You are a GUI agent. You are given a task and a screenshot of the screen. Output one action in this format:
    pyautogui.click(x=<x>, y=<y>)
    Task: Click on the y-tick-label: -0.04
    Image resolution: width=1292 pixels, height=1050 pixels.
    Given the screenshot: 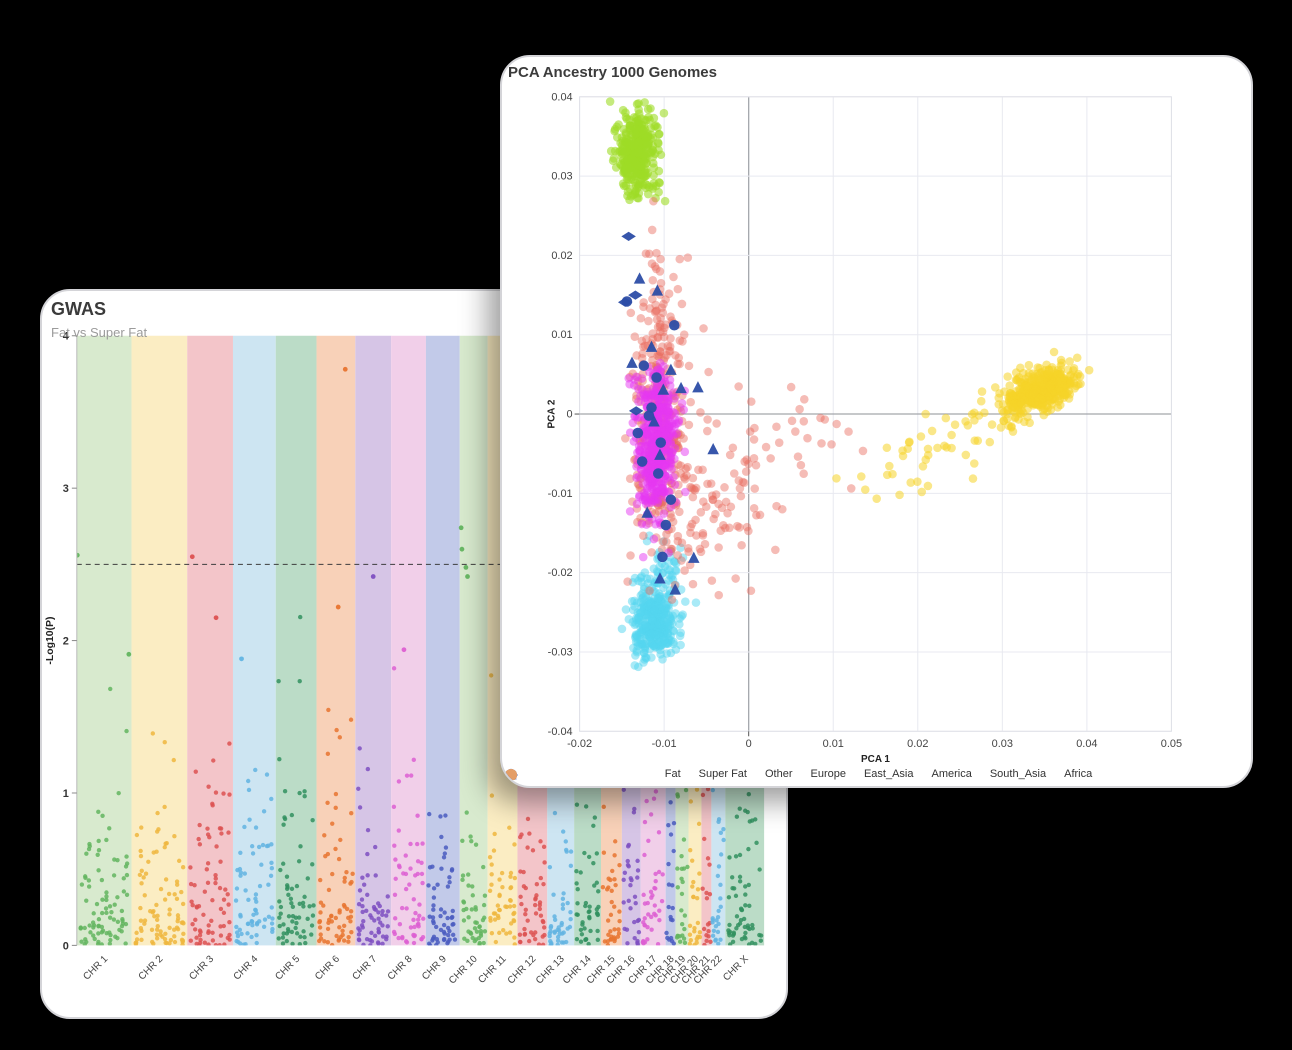 What is the action you would take?
    pyautogui.click(x=560, y=732)
    